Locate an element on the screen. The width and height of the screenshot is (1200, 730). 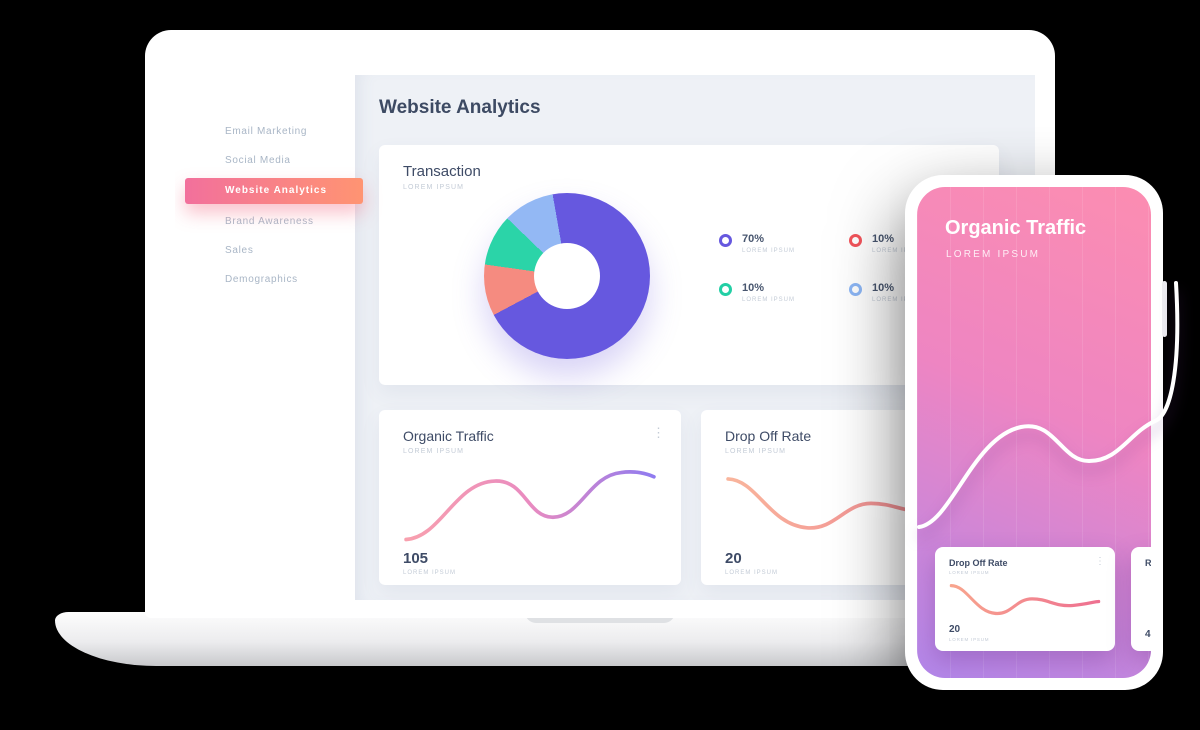
phone-partial-card: R 4 is located at coordinates (1141, 599).